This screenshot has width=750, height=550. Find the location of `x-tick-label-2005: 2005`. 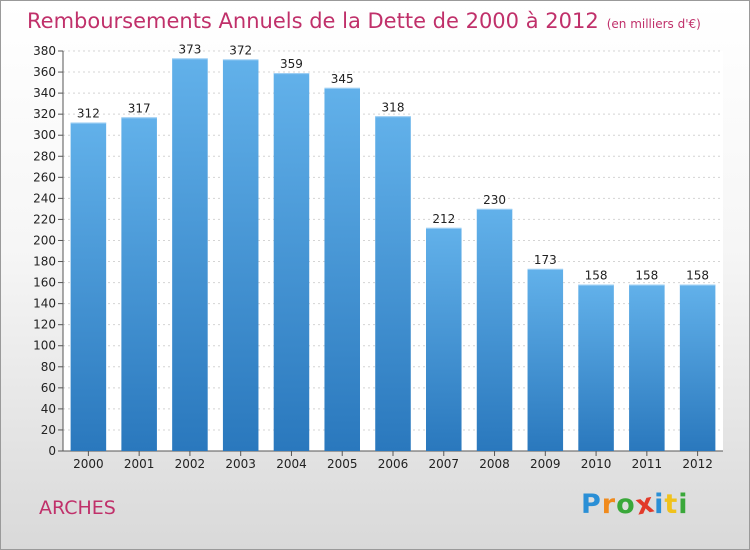

x-tick-label-2005: 2005 is located at coordinates (342, 464).